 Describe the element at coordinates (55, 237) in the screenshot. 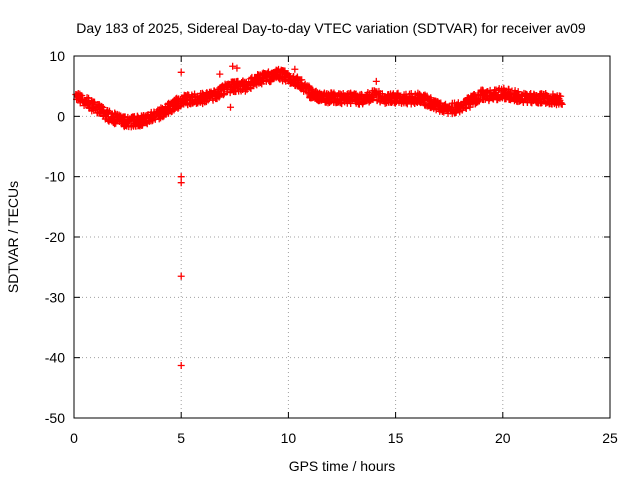

I see `y-tick-label: -20` at that location.